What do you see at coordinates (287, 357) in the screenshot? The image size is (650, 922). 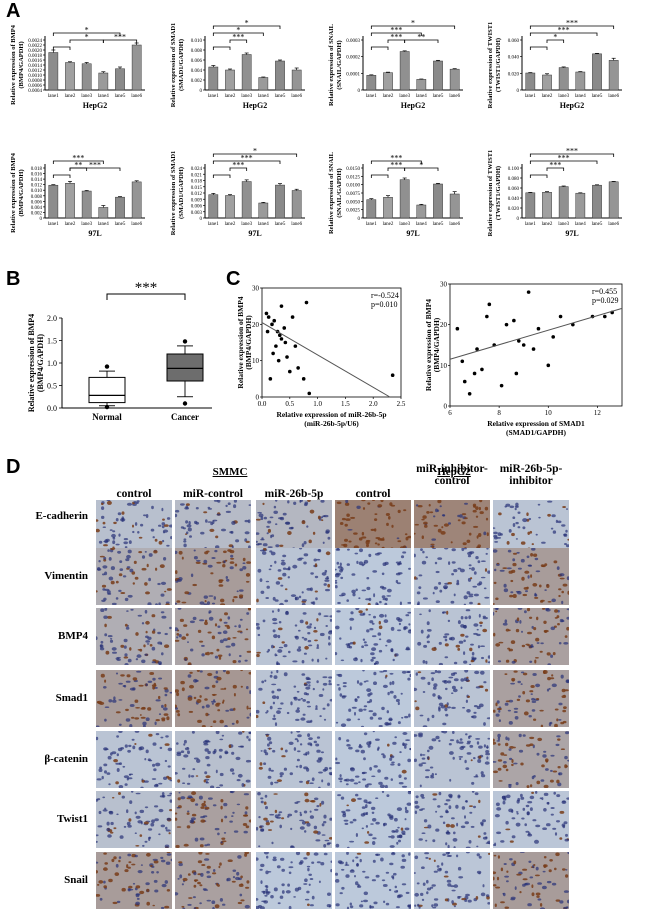 I see `data-point` at bounding box center [287, 357].